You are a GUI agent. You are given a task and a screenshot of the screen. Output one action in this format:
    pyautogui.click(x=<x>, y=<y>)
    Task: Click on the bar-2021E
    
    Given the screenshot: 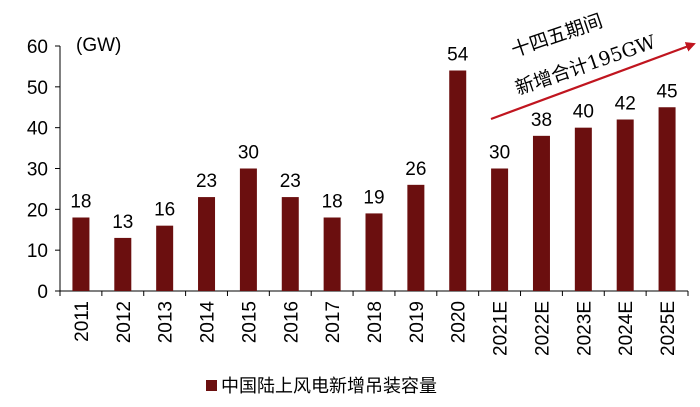 What is the action you would take?
    pyautogui.click(x=500, y=229)
    